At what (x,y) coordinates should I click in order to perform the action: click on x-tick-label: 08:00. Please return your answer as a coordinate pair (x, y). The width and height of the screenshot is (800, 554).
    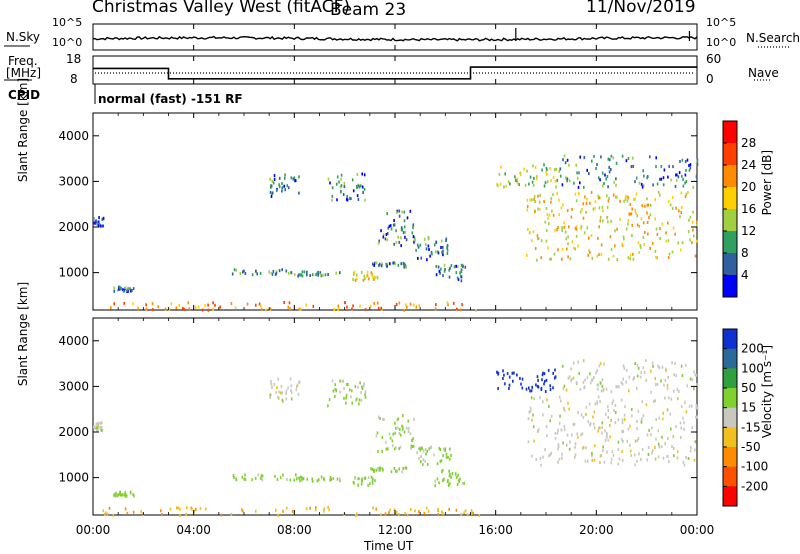
    Looking at the image, I should click on (294, 530).